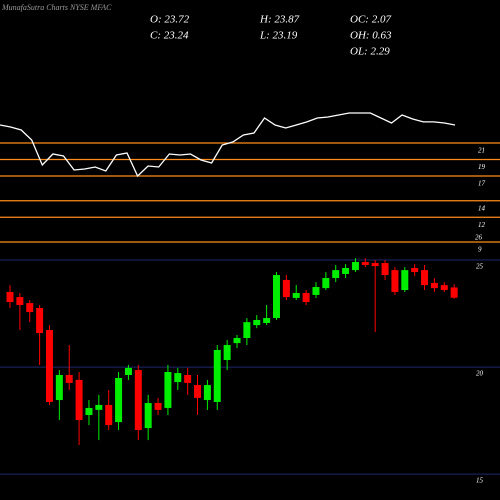 Image resolution: width=500 pixels, height=500 pixels. Describe the element at coordinates (482, 208) in the screenshot. I see `y-tick-label: 14` at that location.